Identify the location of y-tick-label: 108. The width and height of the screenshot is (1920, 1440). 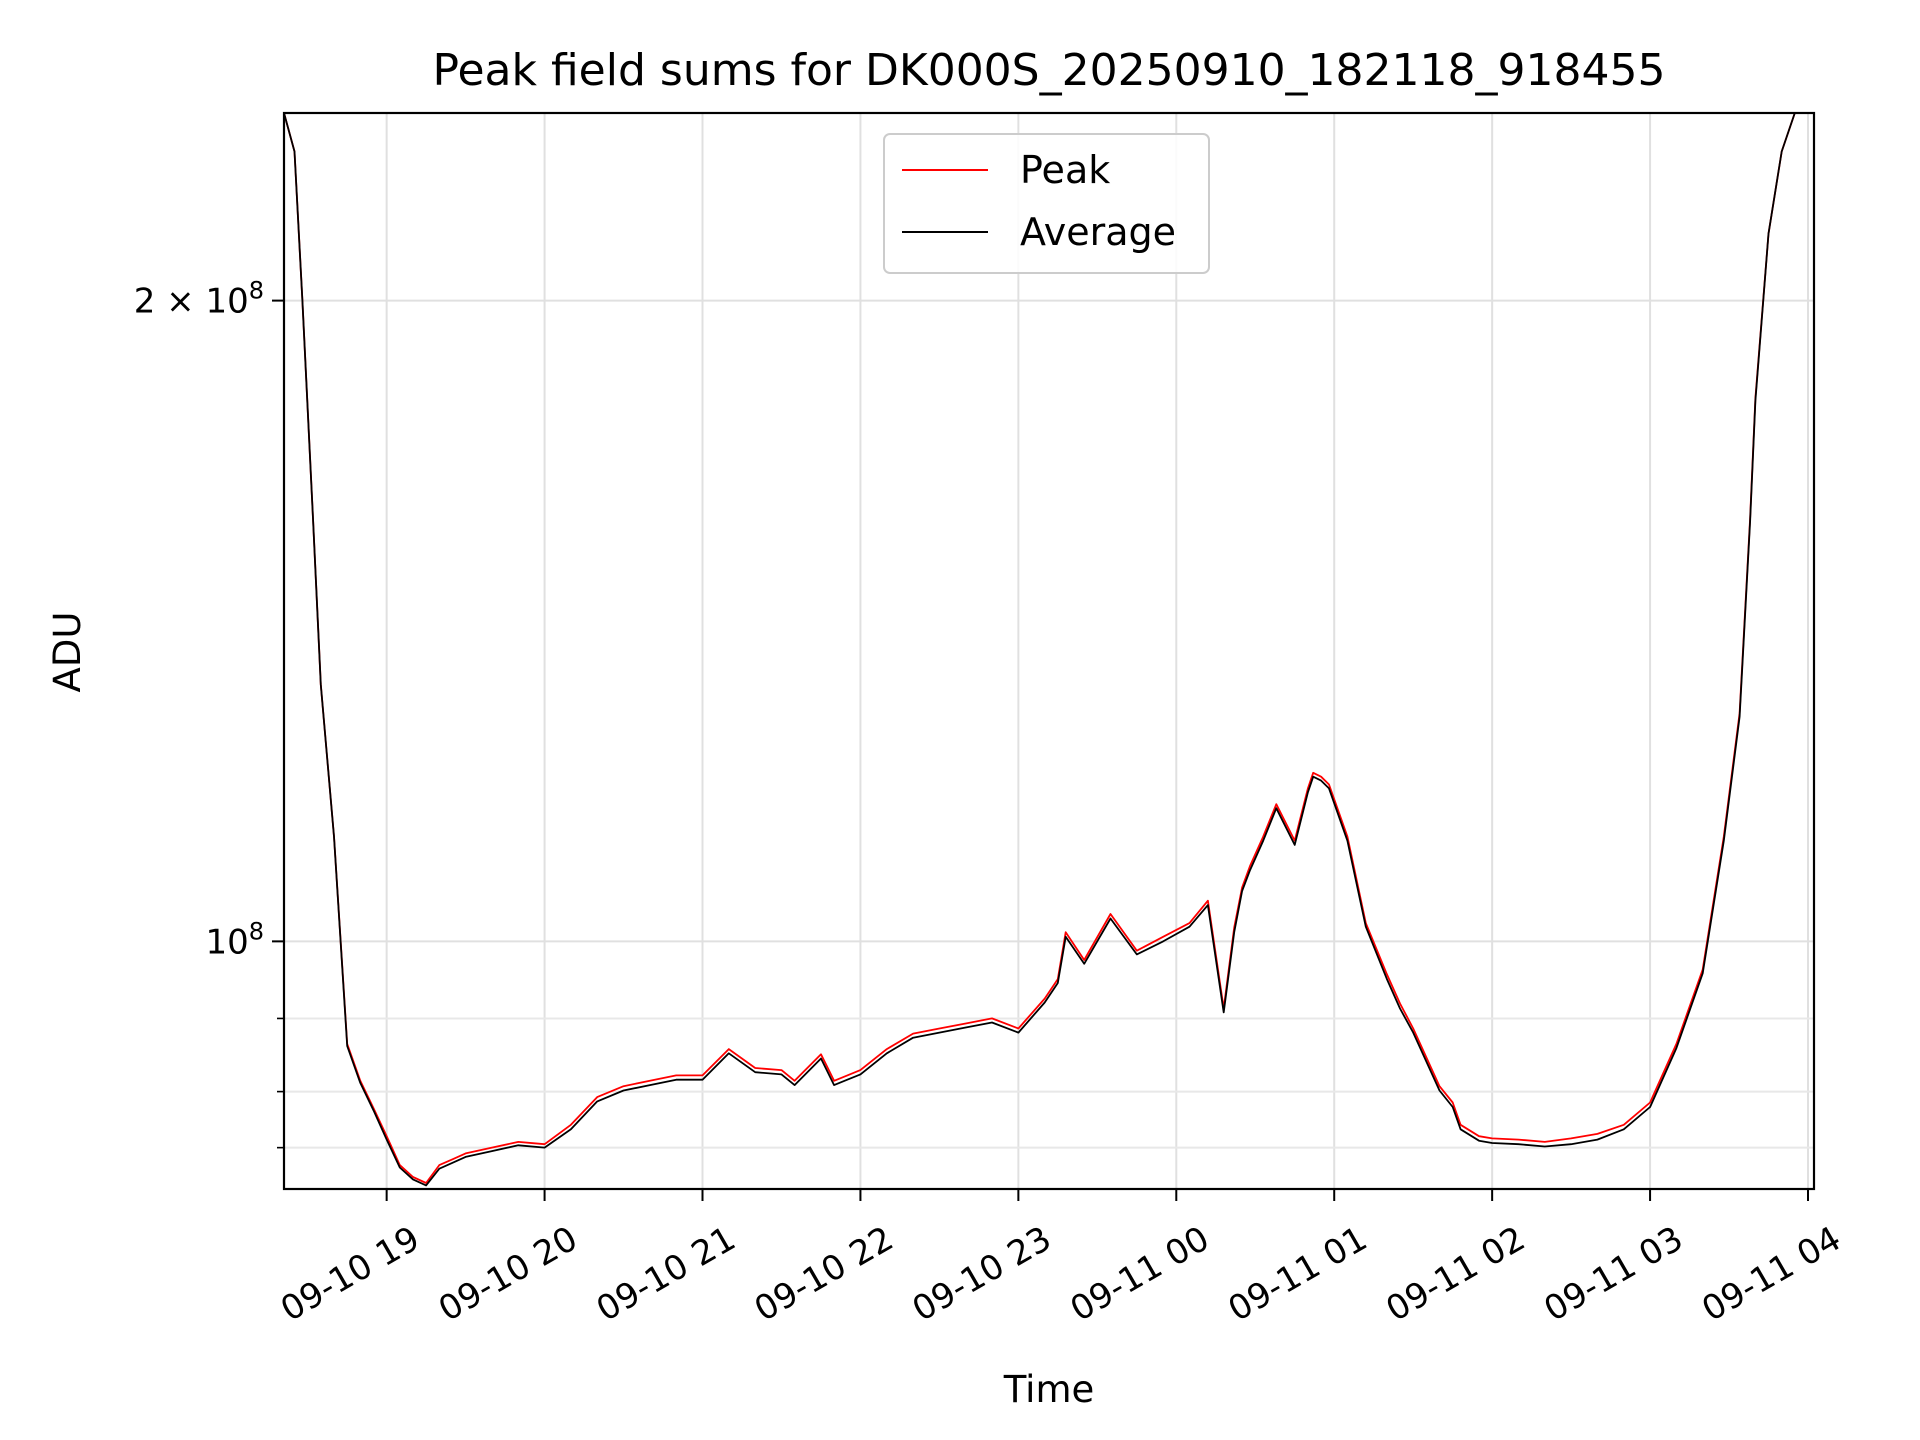
(234, 939).